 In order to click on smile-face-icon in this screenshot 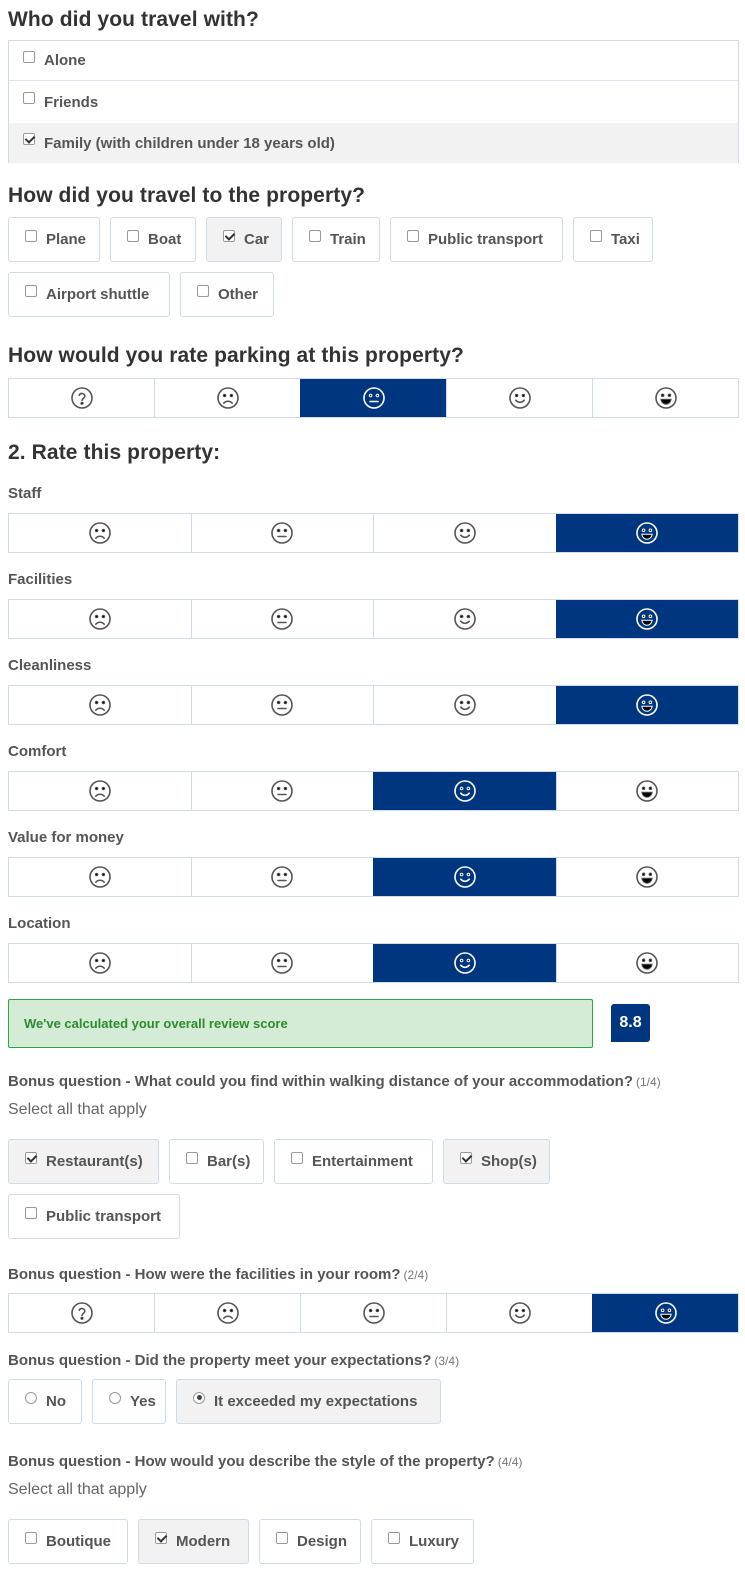, I will do `click(465, 619)`.